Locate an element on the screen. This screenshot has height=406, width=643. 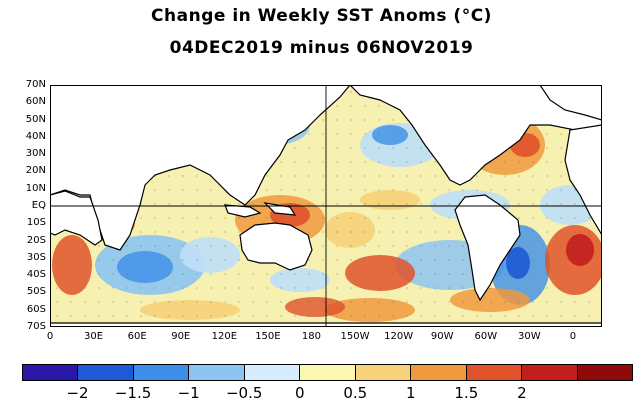
lon-label: 90E is located at coordinates (181, 336).